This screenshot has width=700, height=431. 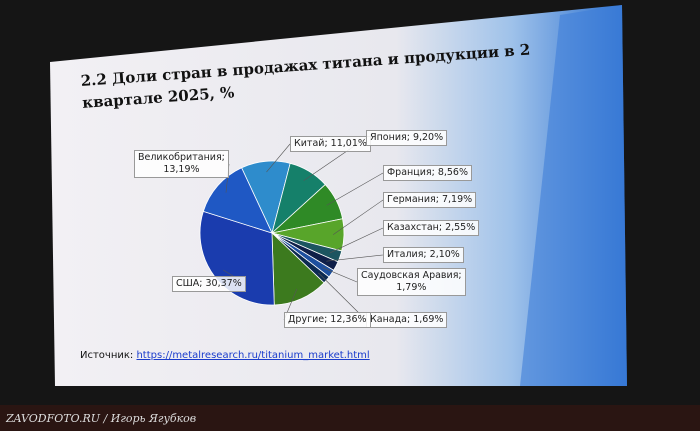 What do you see at coordinates (237, 200) in the screenshot?
I see `pie-slice` at bounding box center [237, 200].